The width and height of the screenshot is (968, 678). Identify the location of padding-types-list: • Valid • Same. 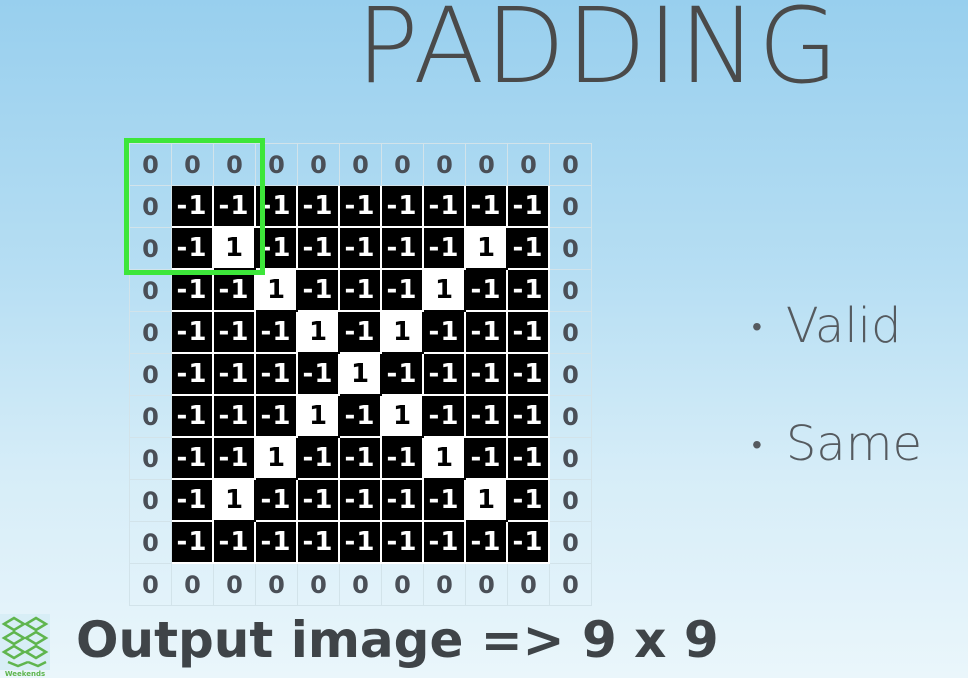
(837, 414).